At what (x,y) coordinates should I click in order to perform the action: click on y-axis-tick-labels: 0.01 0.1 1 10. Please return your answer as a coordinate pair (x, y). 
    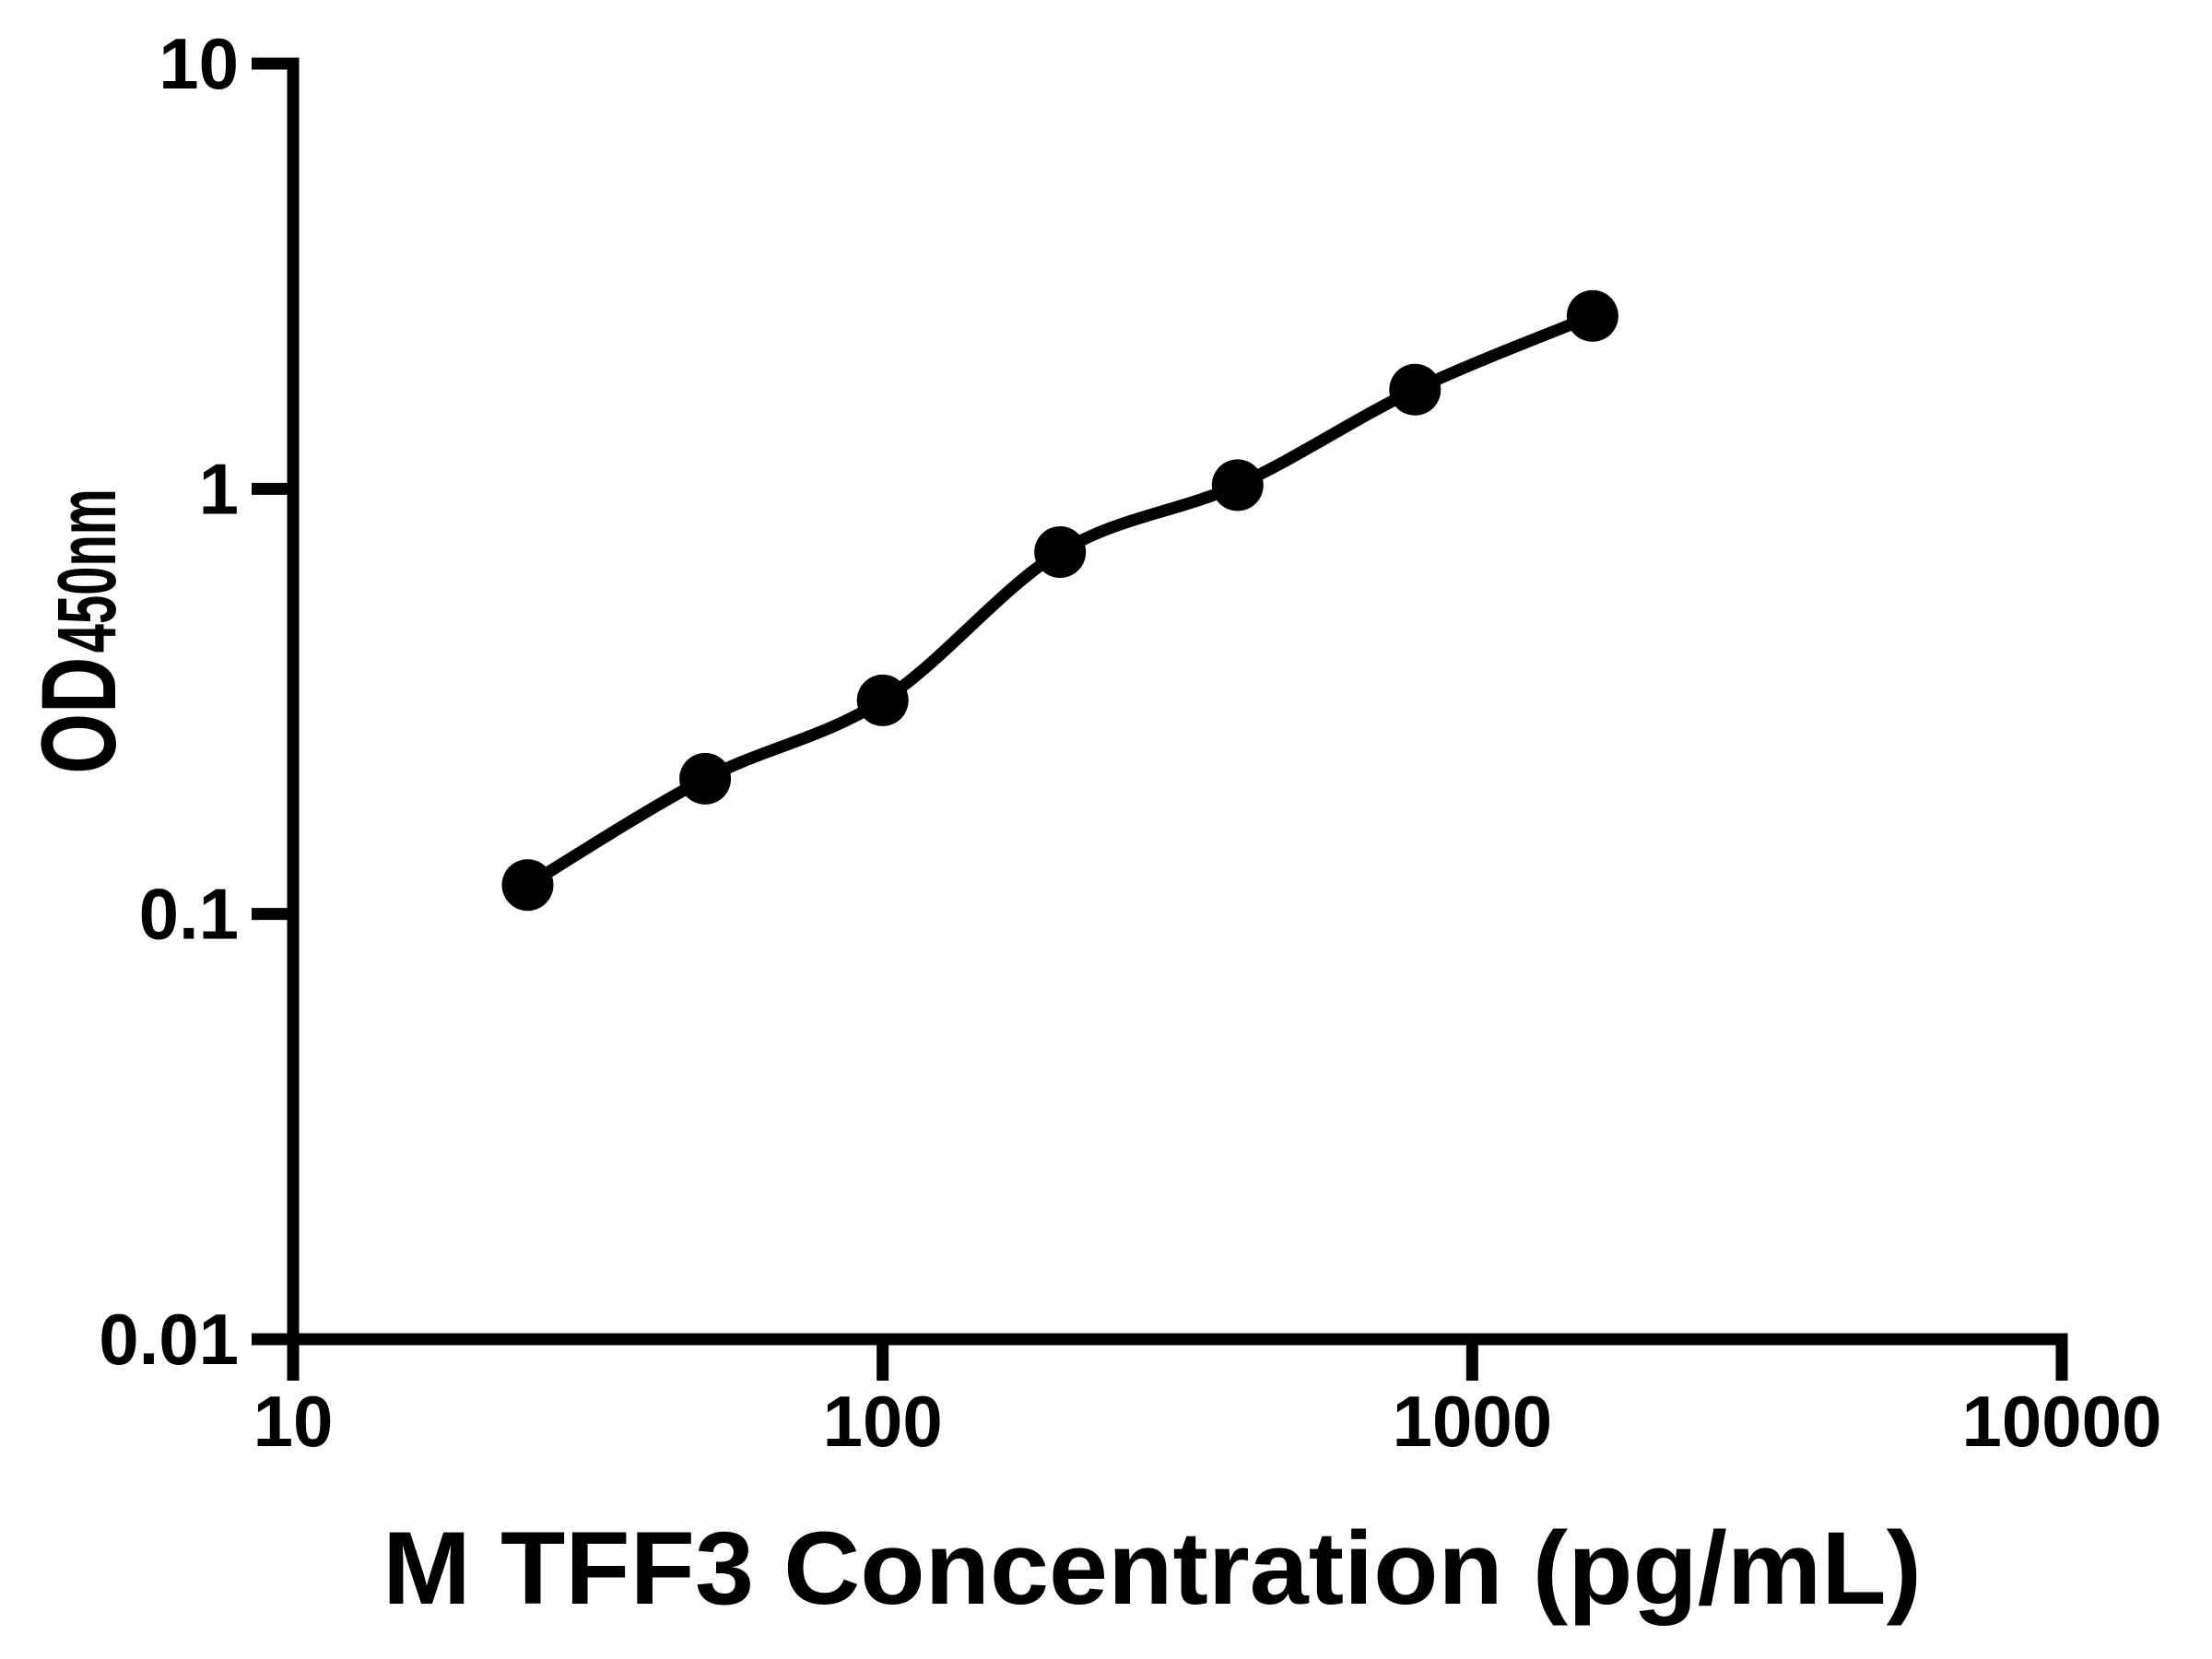
    Looking at the image, I should click on (169, 701).